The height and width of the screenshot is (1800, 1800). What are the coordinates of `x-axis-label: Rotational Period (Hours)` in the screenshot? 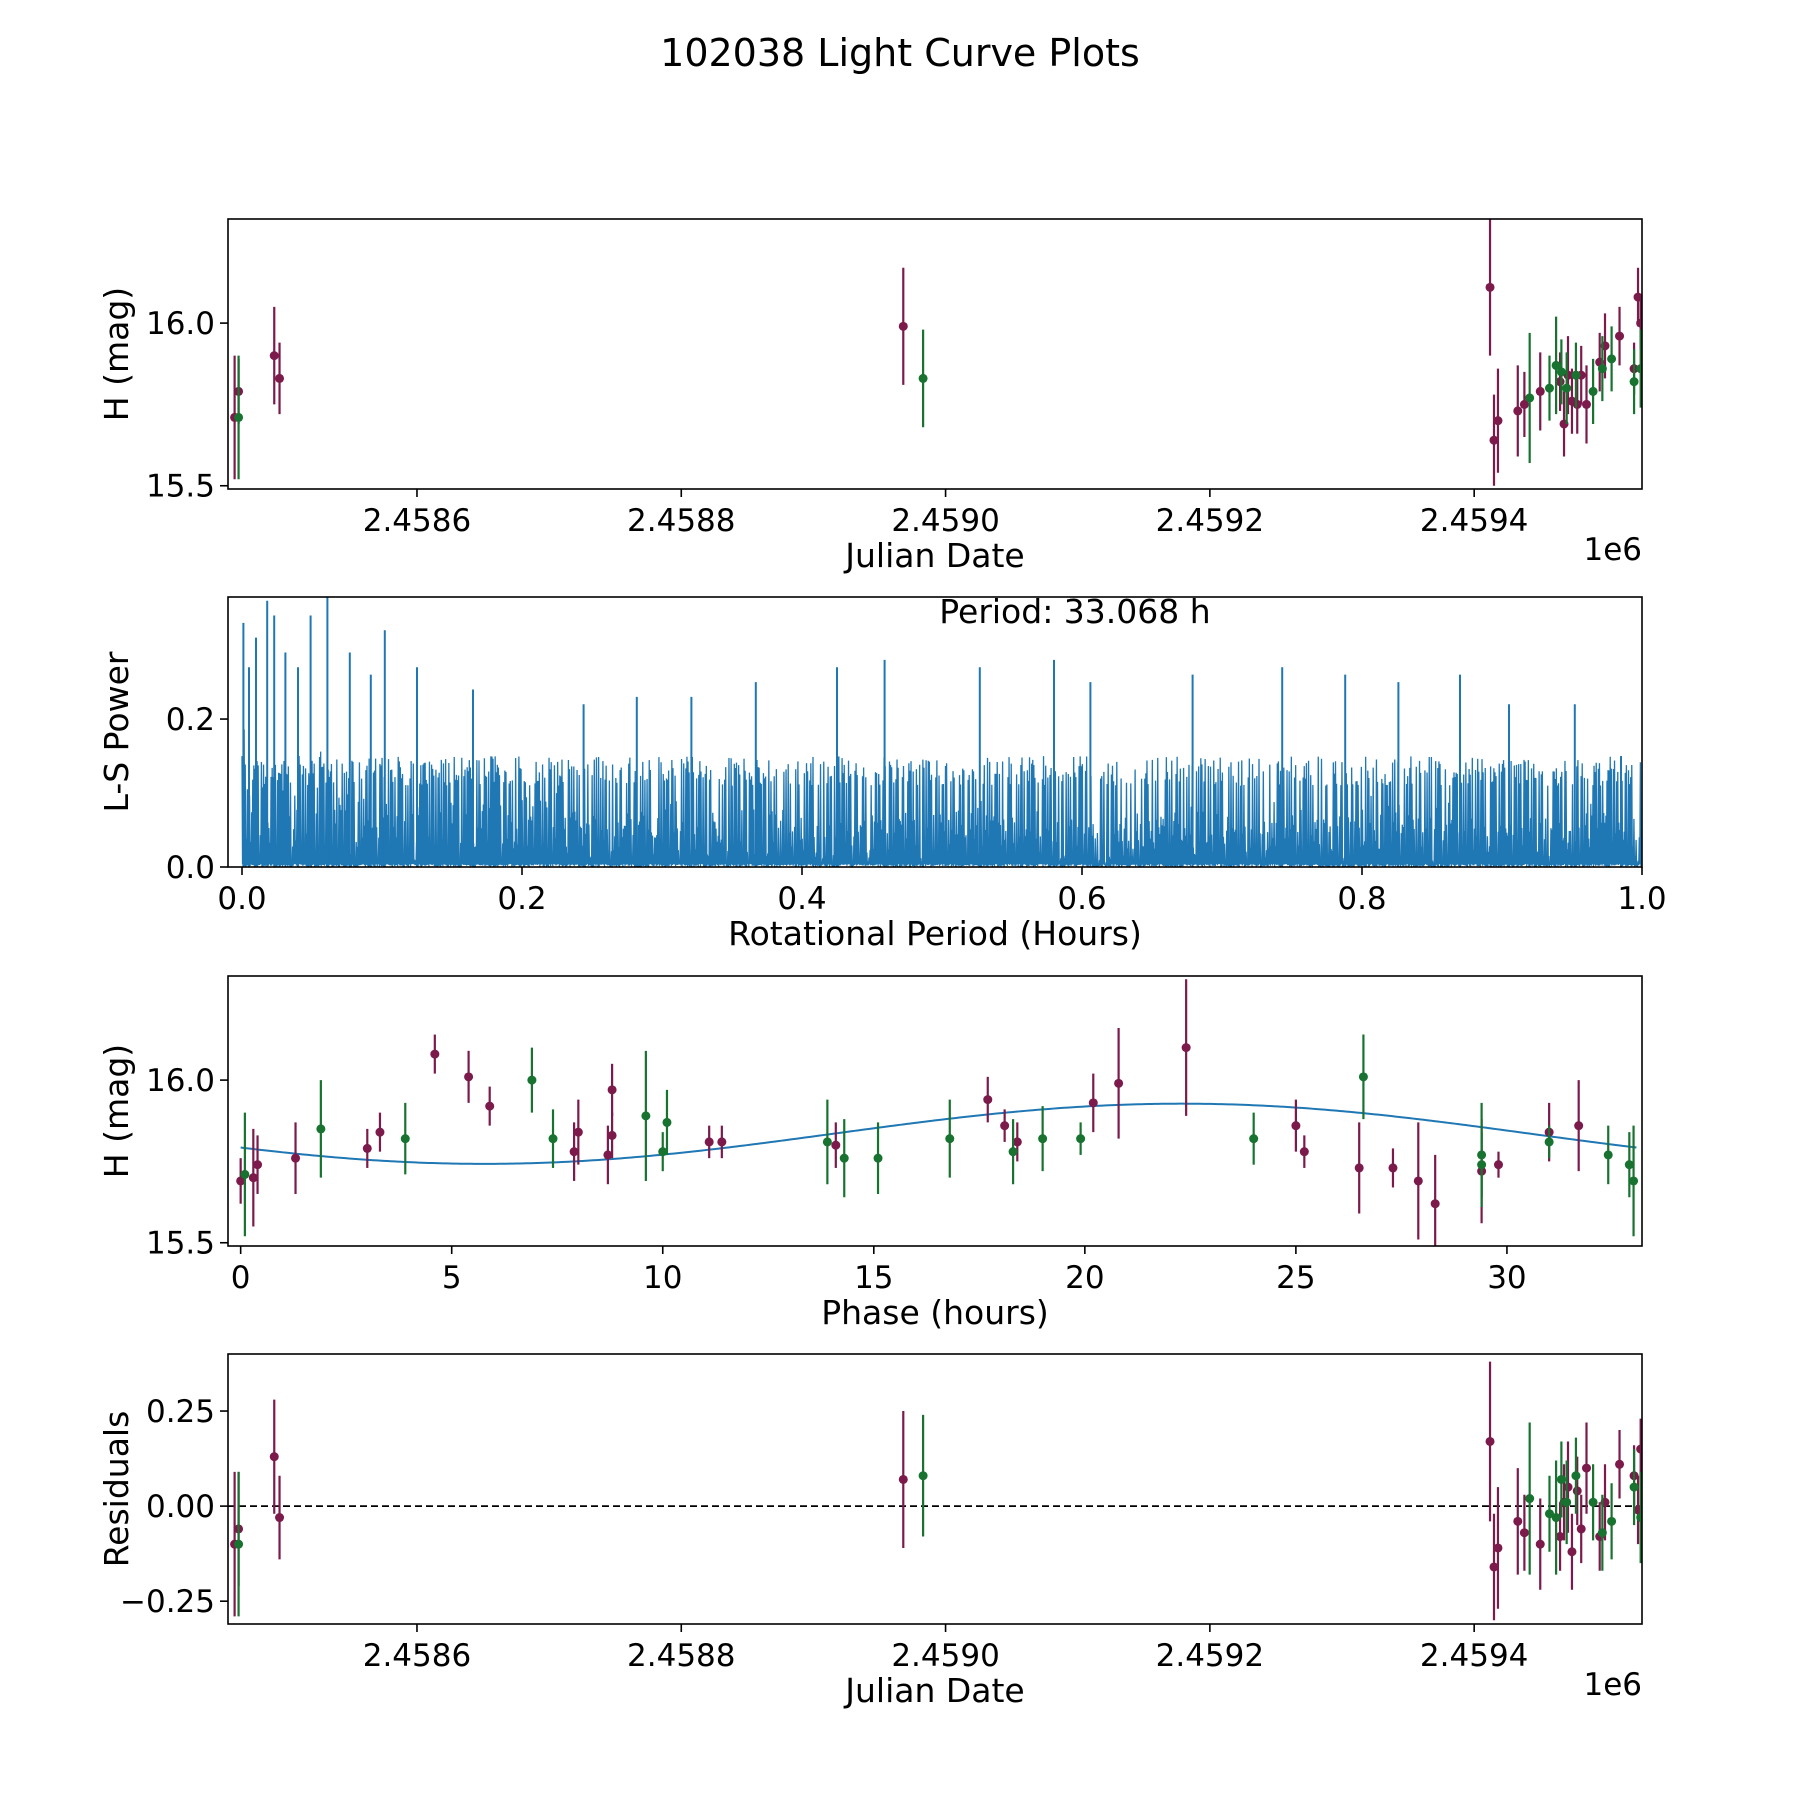 It's located at (935, 933).